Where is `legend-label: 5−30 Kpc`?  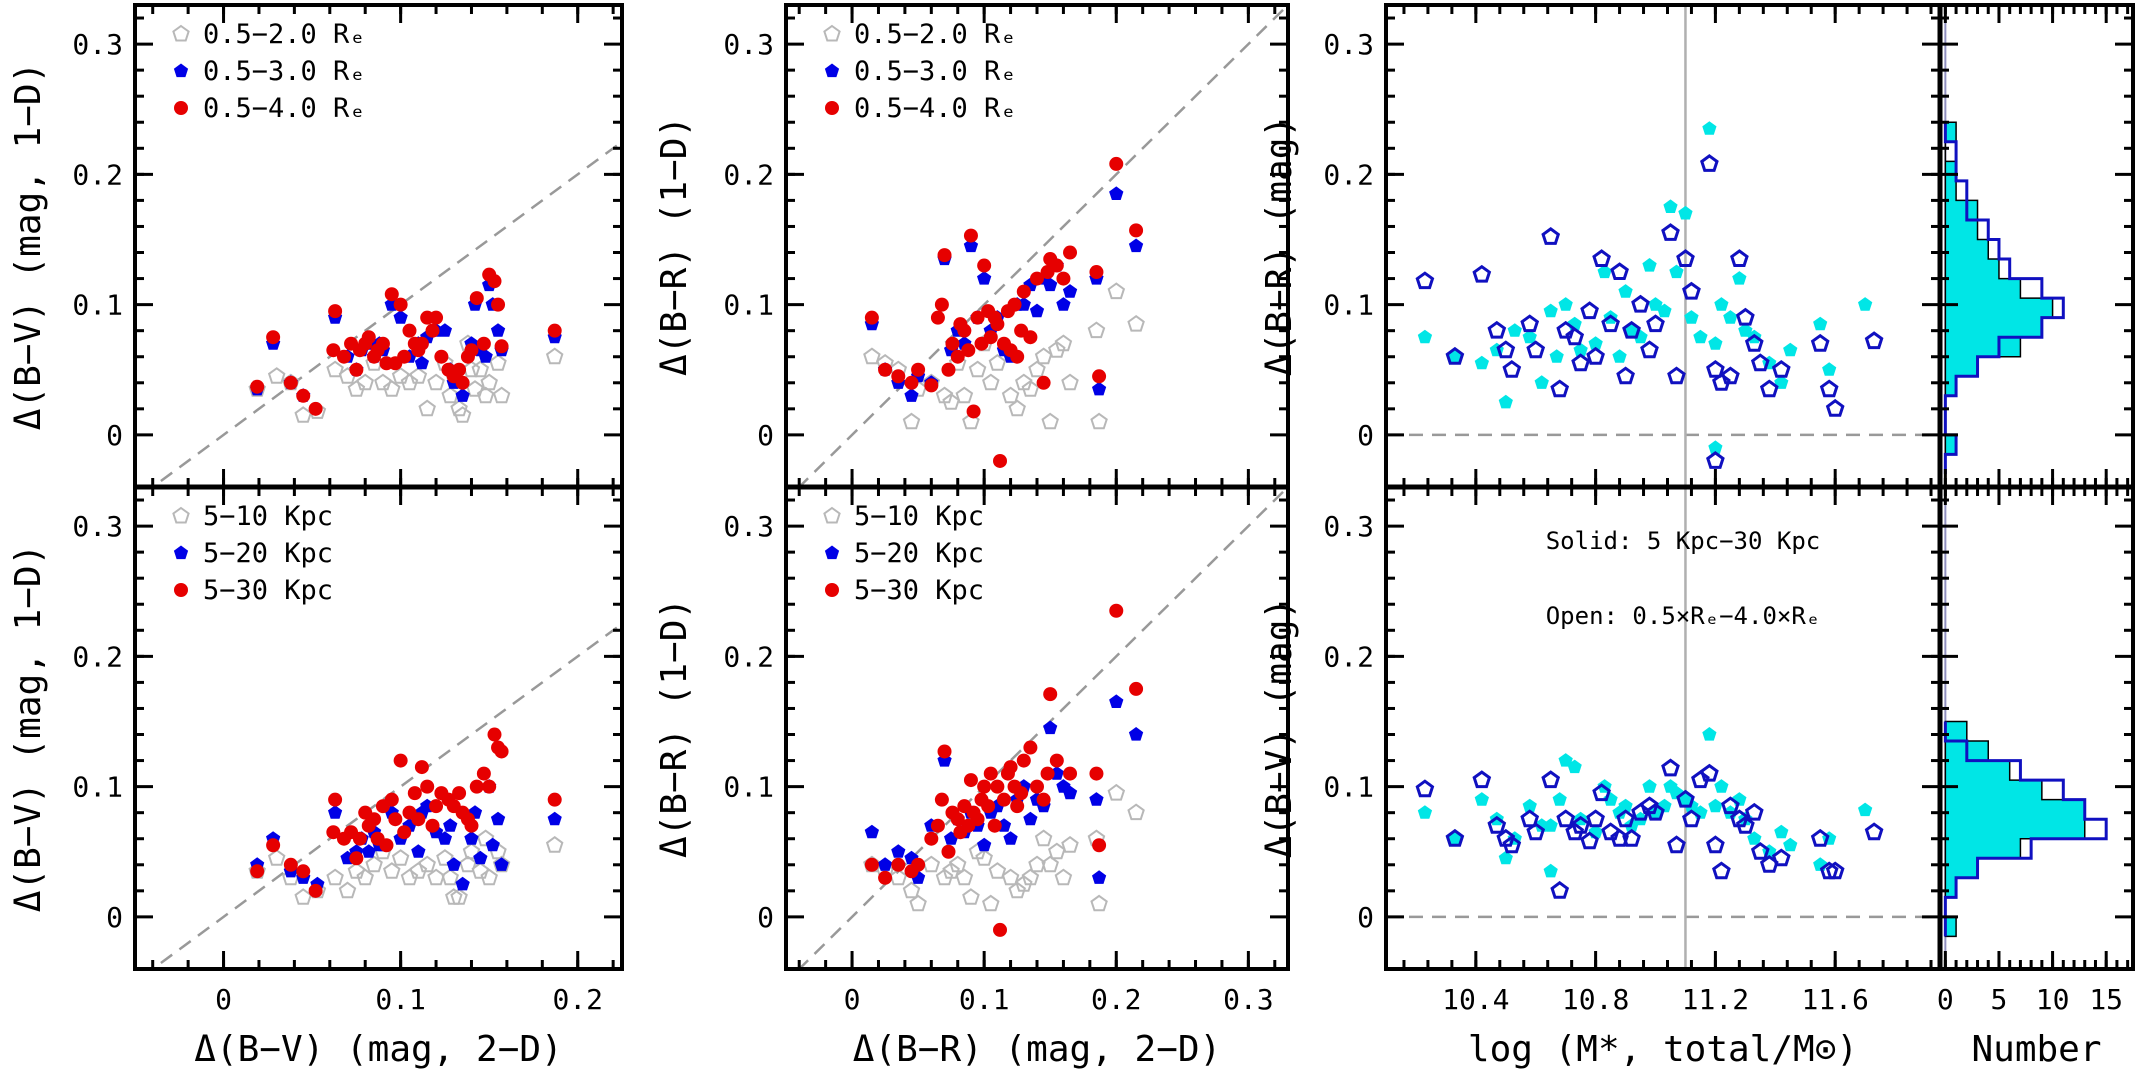
legend-label: 5−30 Kpc is located at coordinates (919, 590).